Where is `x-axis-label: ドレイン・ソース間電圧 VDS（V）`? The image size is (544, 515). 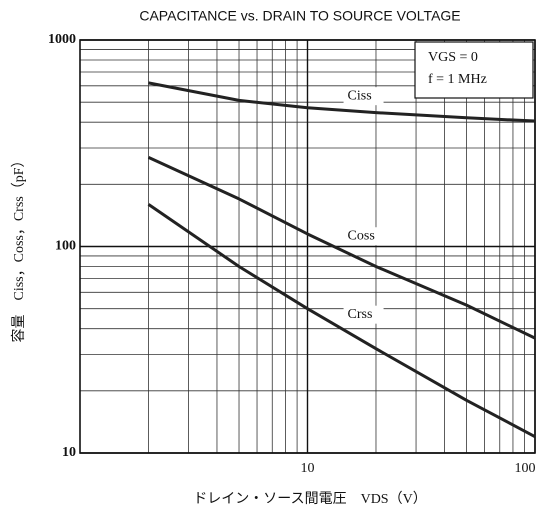 x-axis-label: ドレイン・ソース間電圧 VDS（V） is located at coordinates (309, 499).